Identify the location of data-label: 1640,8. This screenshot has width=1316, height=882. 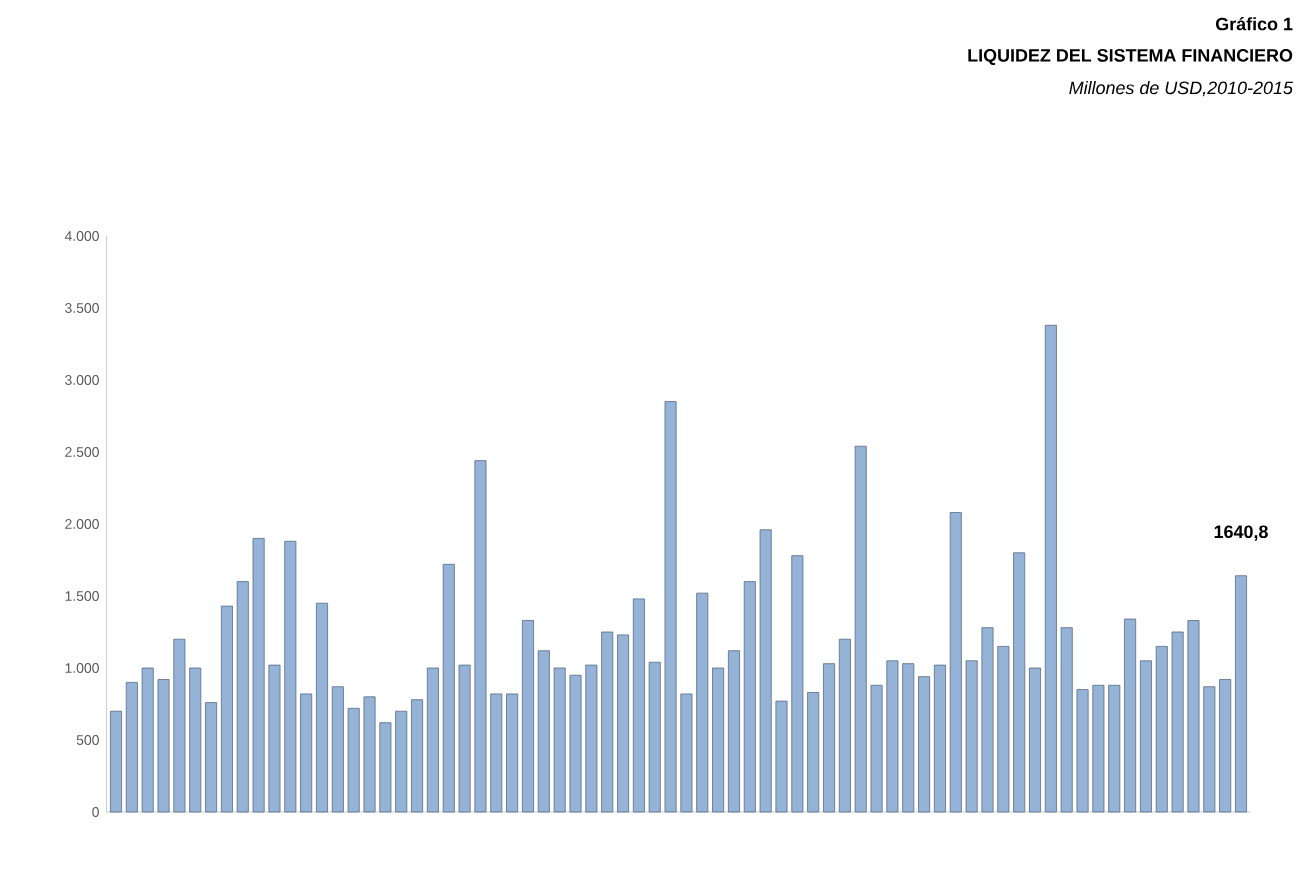
(1241, 533).